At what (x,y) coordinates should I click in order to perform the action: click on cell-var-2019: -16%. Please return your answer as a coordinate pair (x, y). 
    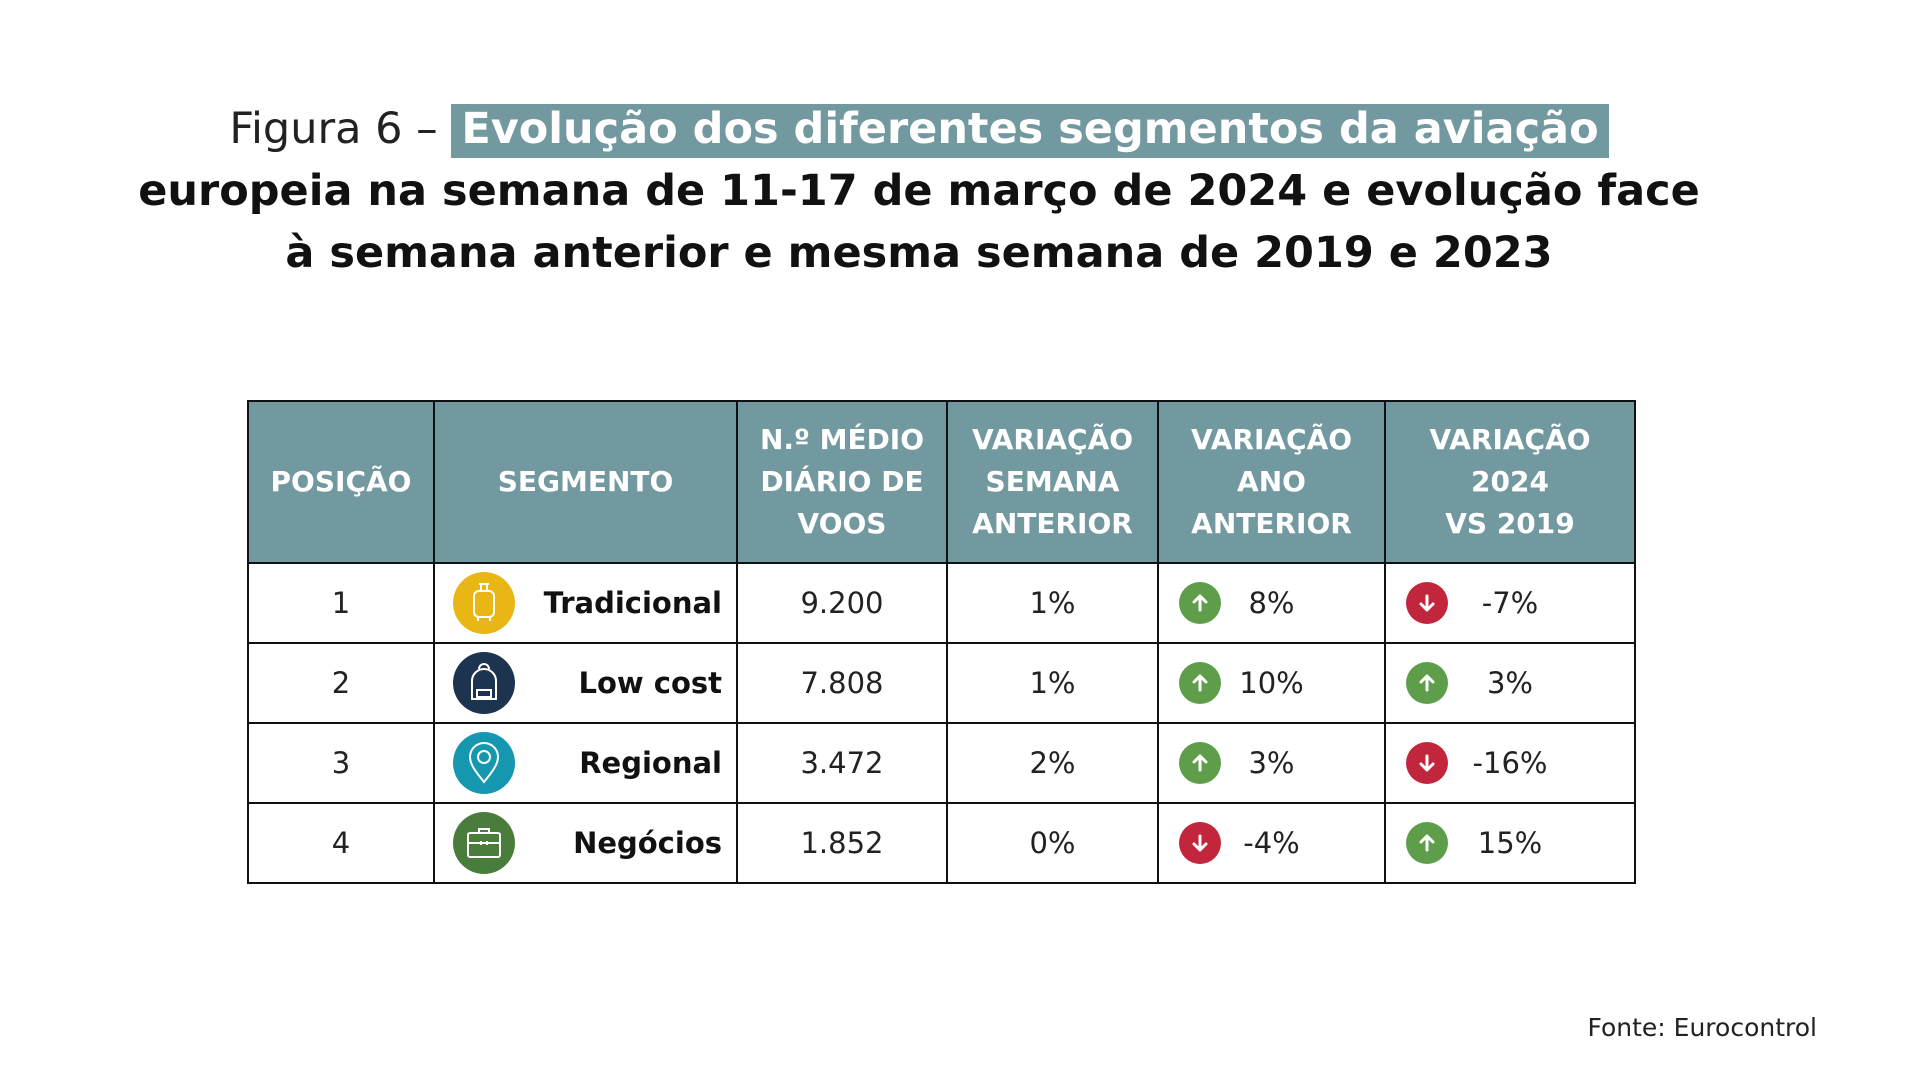
    Looking at the image, I should click on (1510, 763).